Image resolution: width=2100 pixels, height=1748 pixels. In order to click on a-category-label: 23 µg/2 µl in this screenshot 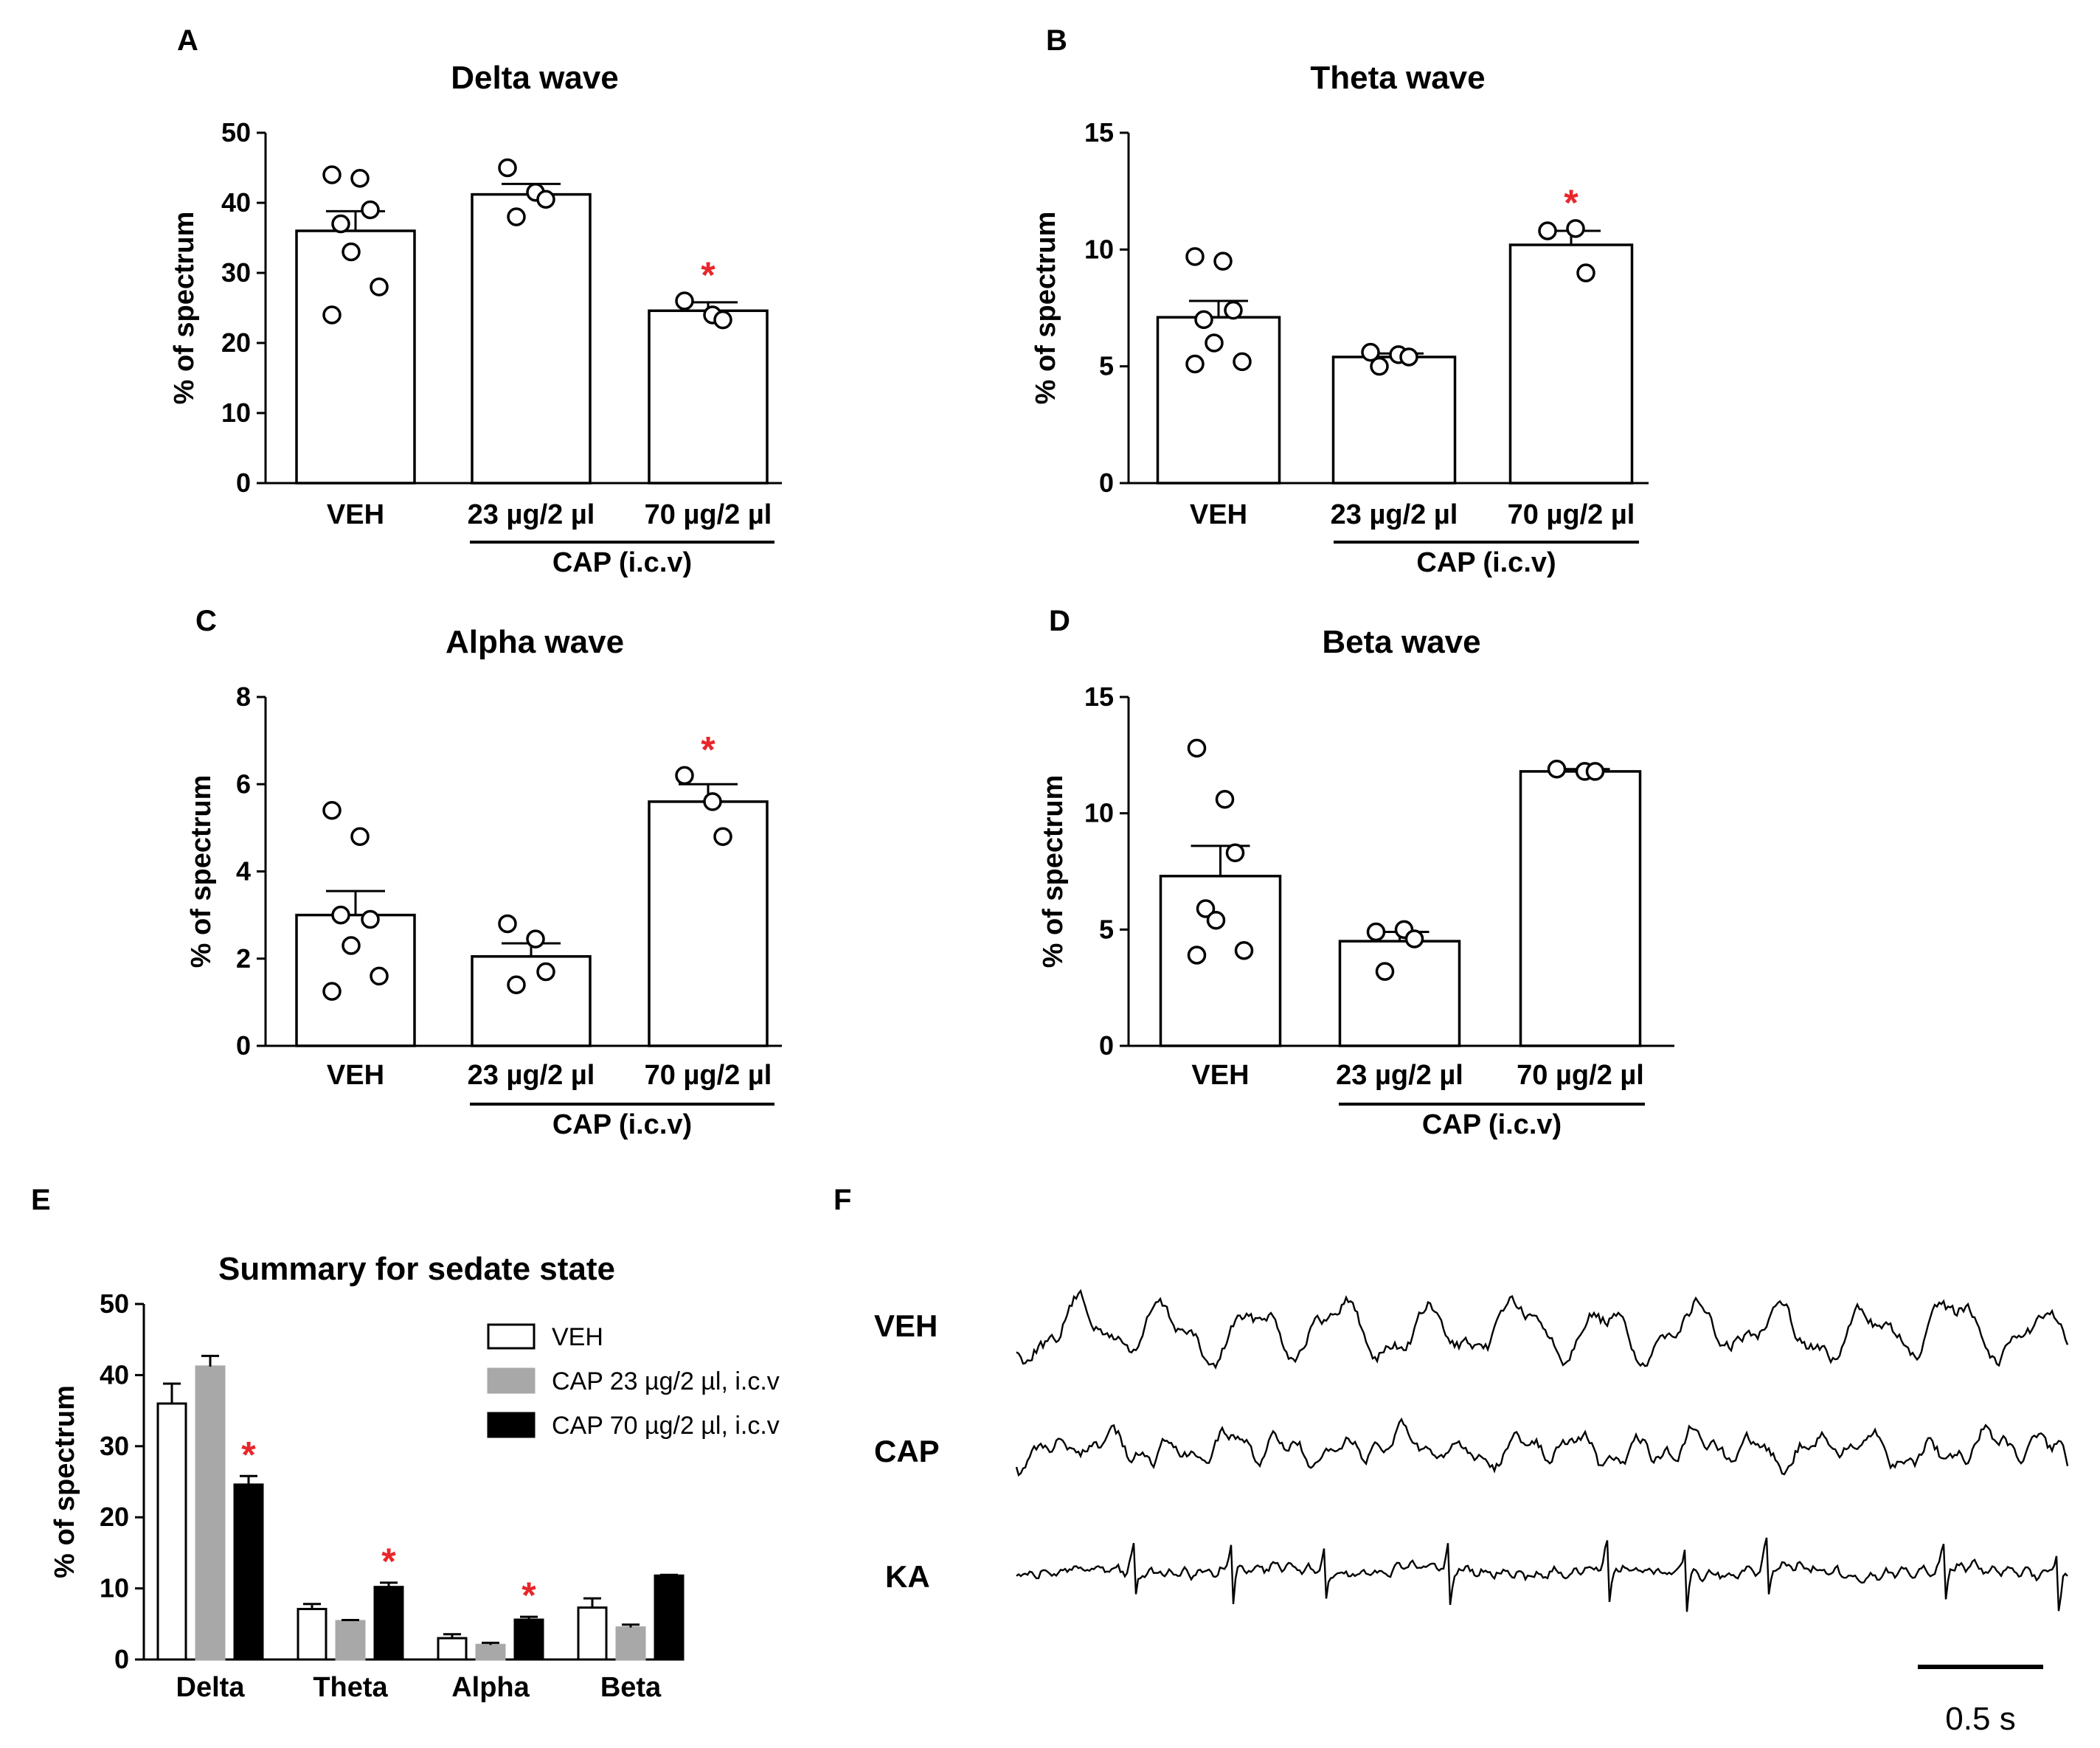, I will do `click(531, 514)`.